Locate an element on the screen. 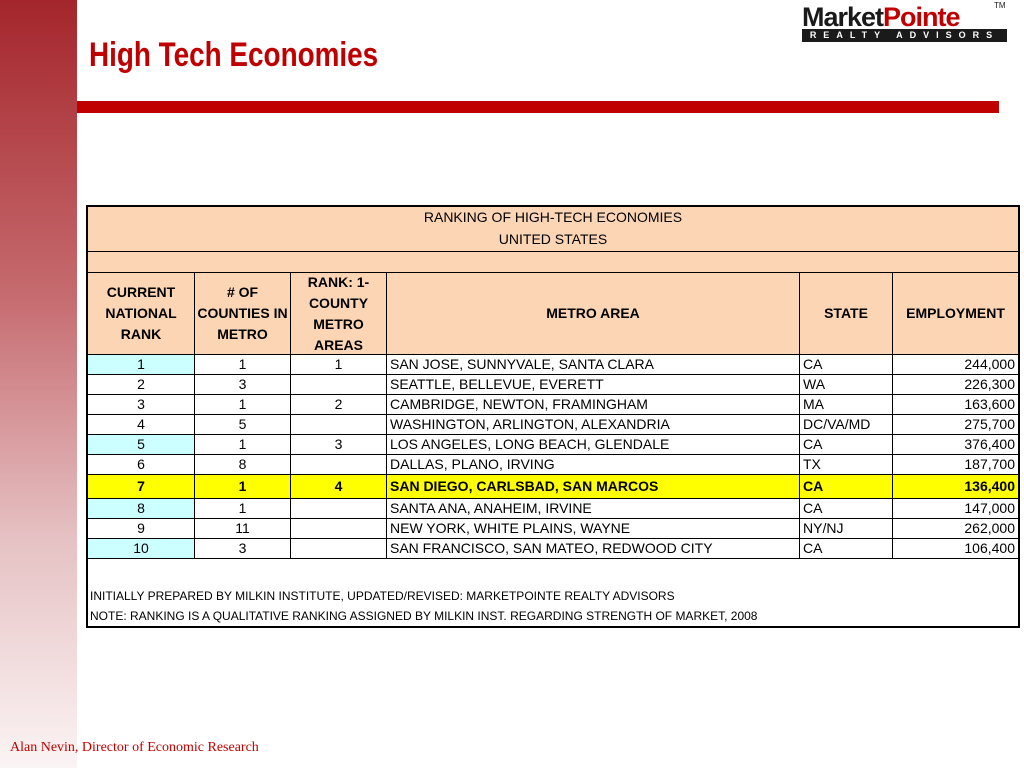  rank-cell: 2 is located at coordinates (141, 384).